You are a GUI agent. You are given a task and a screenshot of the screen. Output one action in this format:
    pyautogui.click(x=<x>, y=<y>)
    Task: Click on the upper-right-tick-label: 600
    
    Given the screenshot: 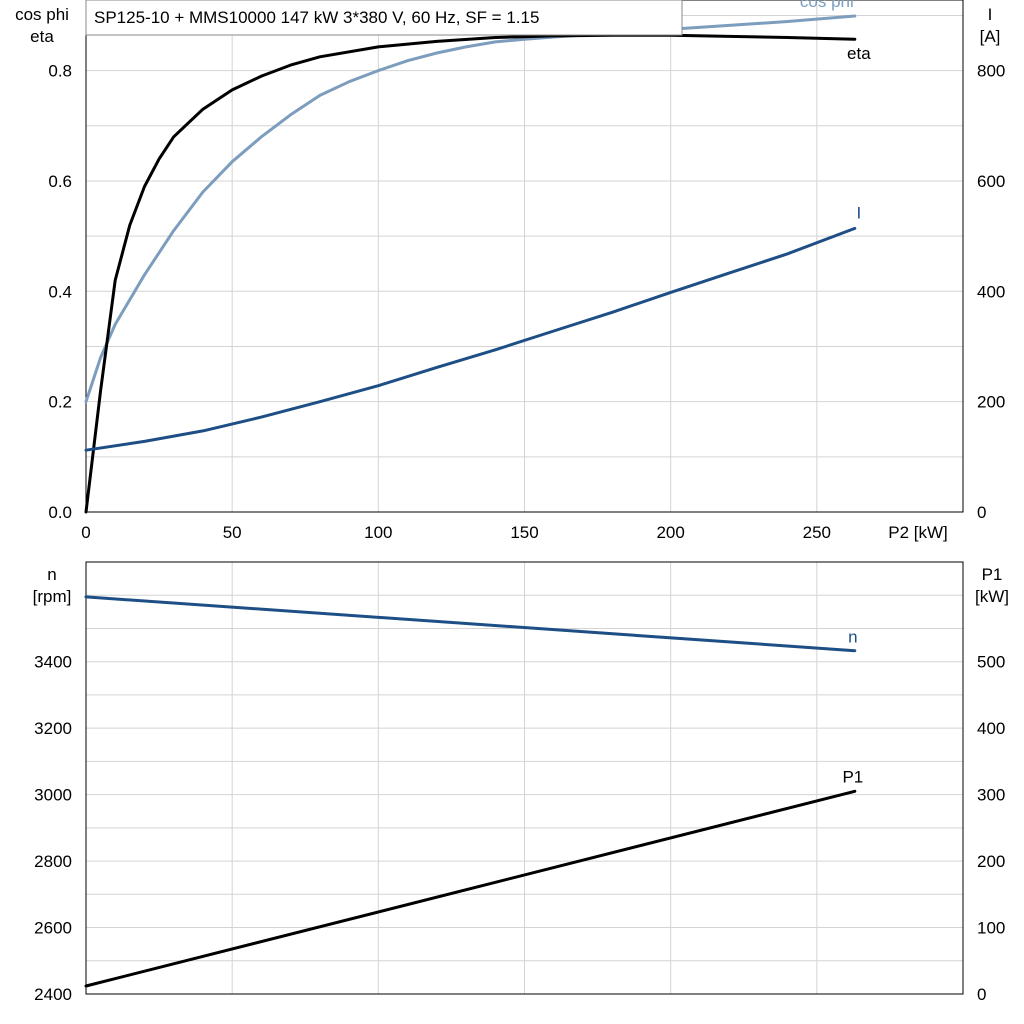 What is the action you would take?
    pyautogui.click(x=991, y=181)
    